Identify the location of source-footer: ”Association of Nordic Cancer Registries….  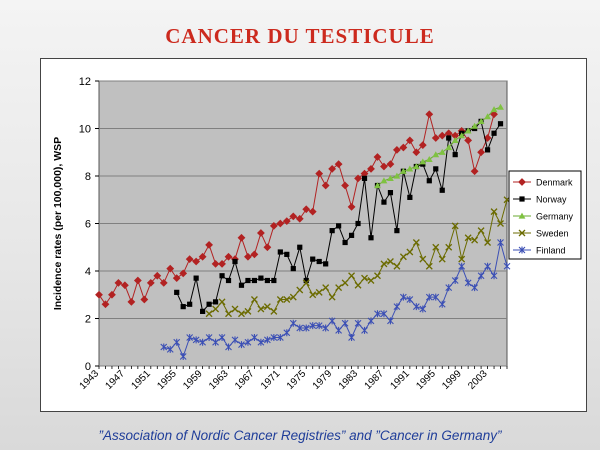
(300, 435).